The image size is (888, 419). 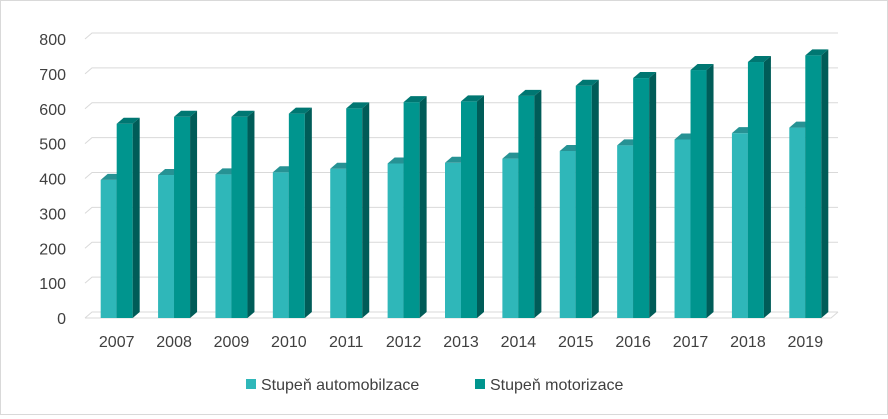 What do you see at coordinates (52, 249) in the screenshot?
I see `y-tick-label: 200` at bounding box center [52, 249].